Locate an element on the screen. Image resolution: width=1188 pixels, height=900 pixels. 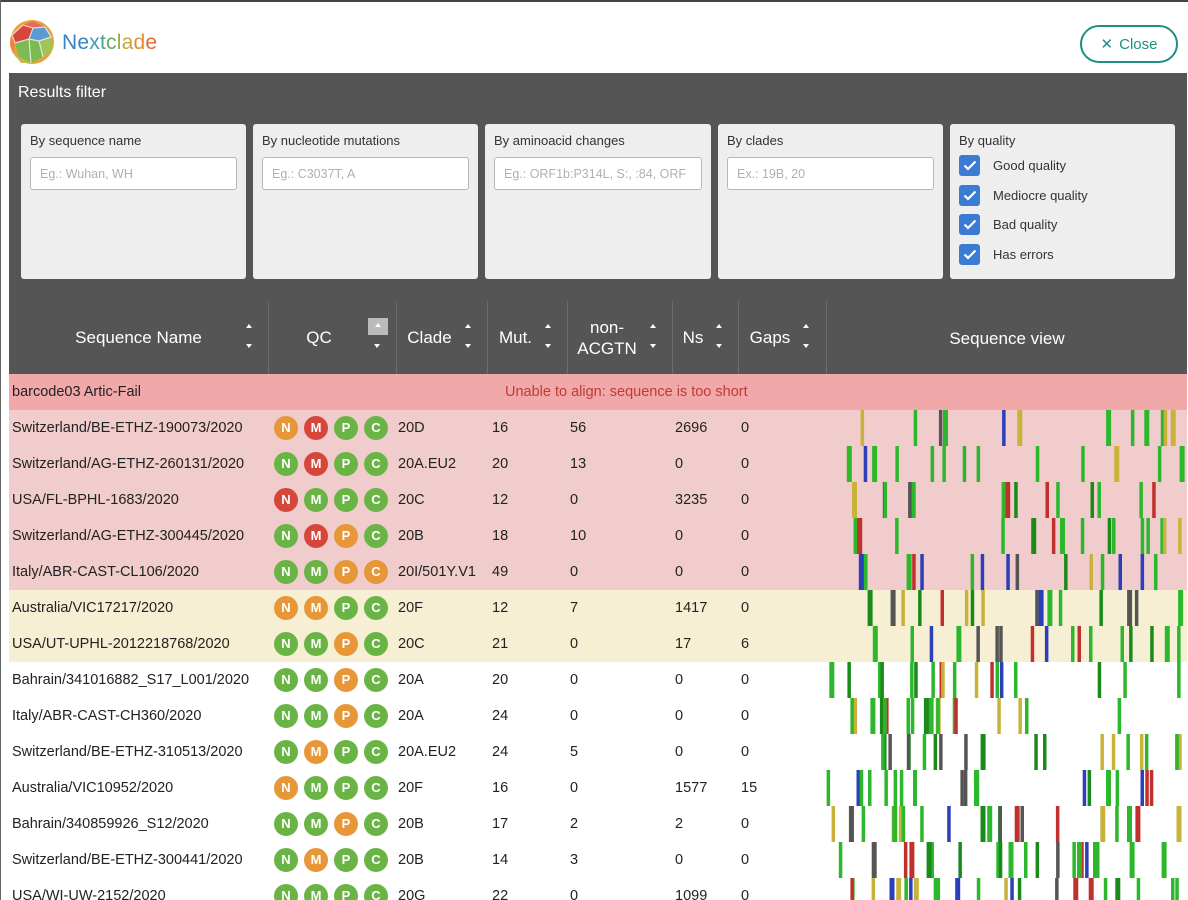
bad-quality-checkbox: Bad quality is located at coordinates (1008, 224).